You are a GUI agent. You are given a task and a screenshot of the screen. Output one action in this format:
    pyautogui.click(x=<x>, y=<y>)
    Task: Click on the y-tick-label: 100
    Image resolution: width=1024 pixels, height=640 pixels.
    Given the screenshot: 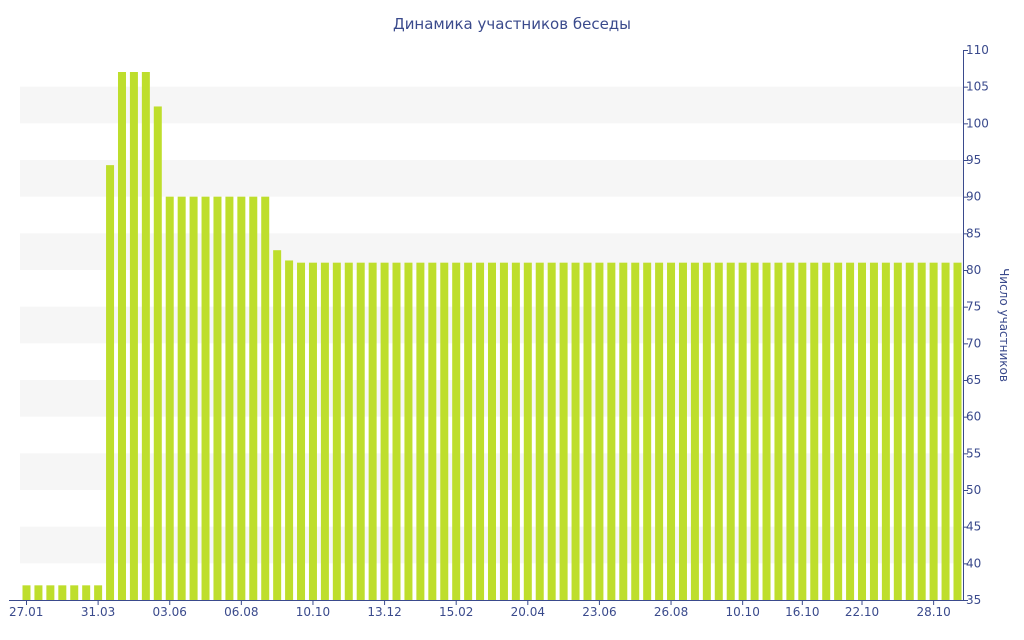 What is the action you would take?
    pyautogui.click(x=977, y=123)
    